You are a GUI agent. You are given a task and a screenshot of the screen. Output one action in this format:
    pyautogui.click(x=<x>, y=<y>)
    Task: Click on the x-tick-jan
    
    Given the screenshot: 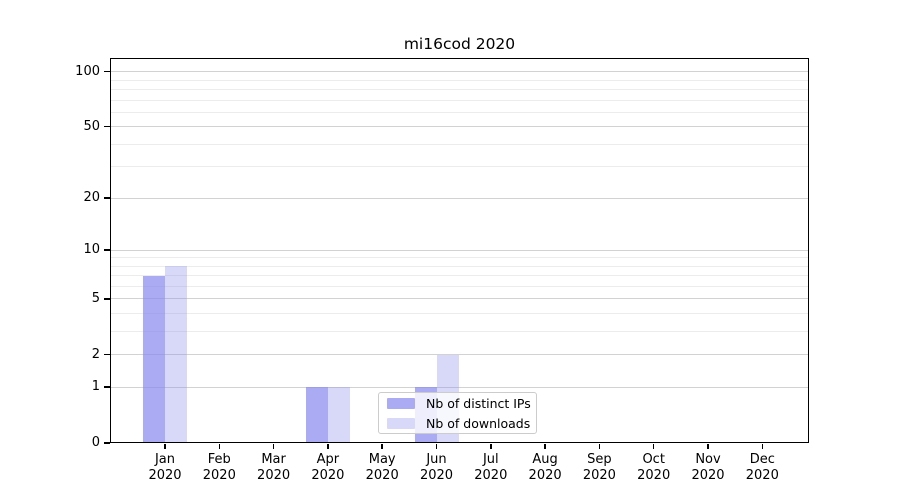 What is the action you would take?
    pyautogui.click(x=165, y=446)
    